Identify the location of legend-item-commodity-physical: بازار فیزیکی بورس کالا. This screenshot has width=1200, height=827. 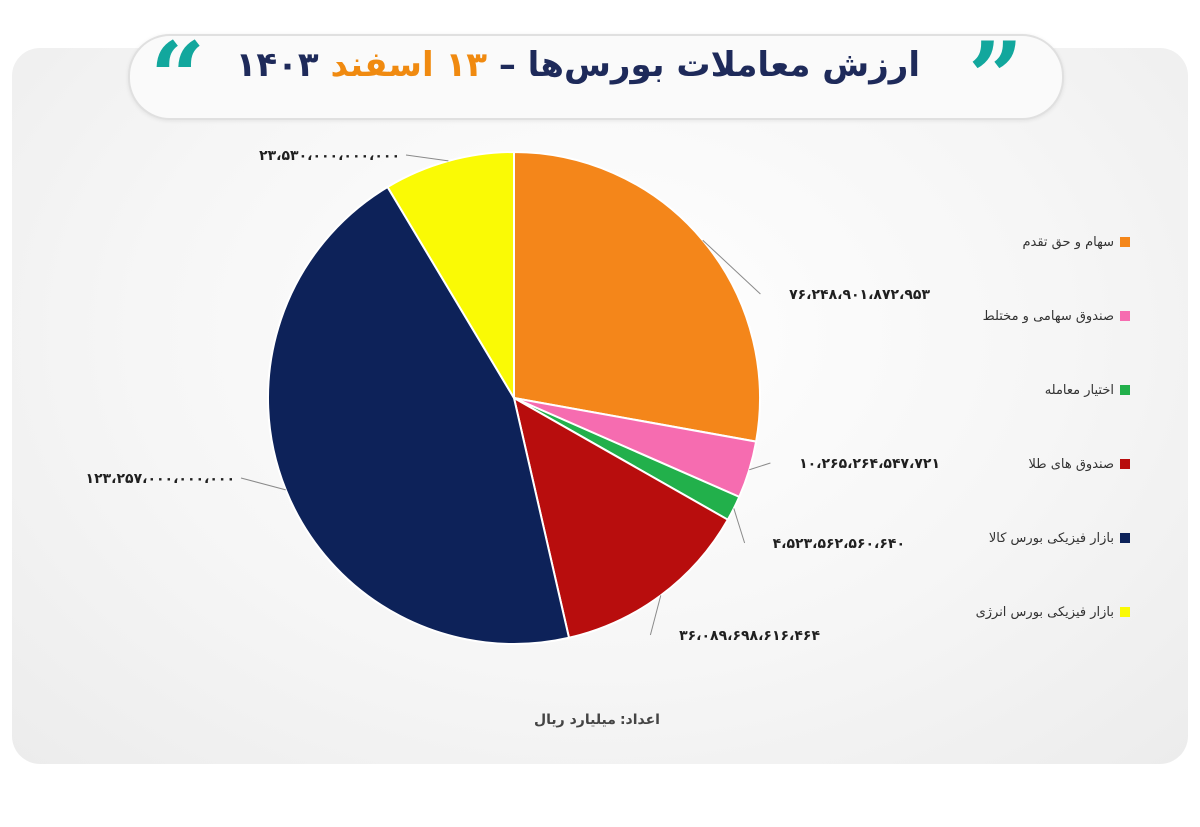
(1059, 538).